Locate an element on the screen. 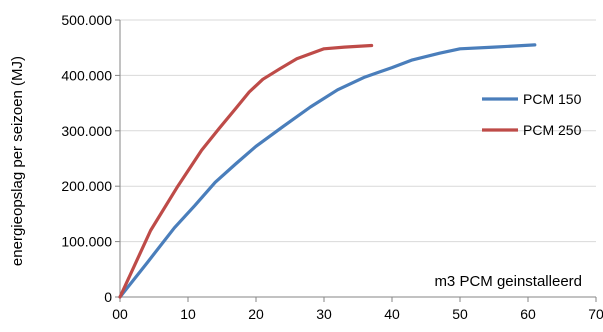 Image resolution: width=603 pixels, height=332 pixels. legend-label: PCM 150 is located at coordinates (552, 99).